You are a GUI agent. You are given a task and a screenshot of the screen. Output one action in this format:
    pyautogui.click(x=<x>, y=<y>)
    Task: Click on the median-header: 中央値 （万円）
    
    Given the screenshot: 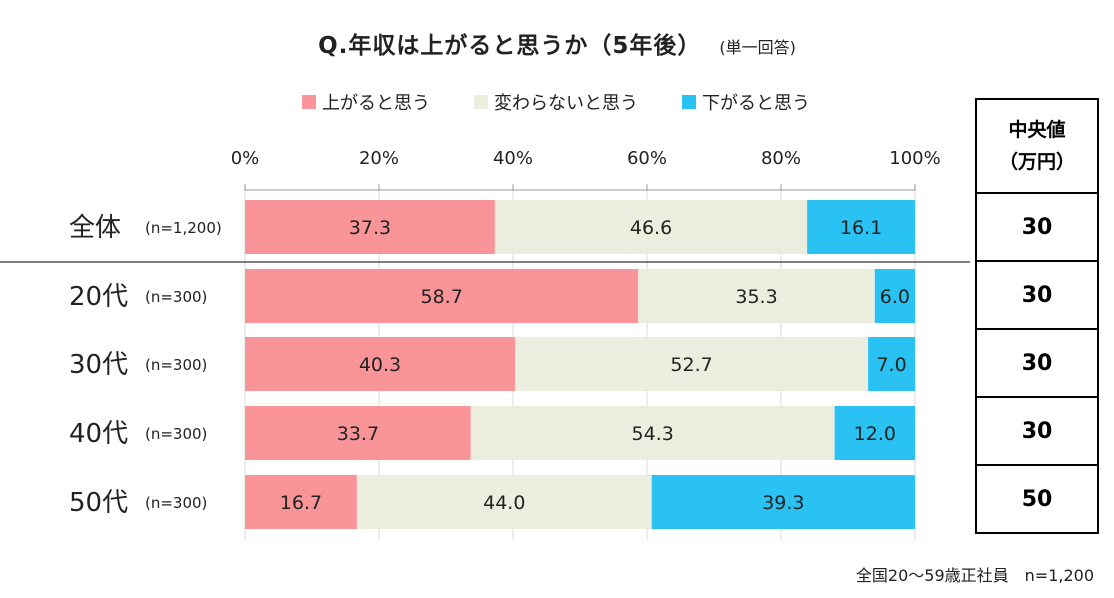 What is the action you would take?
    pyautogui.click(x=1037, y=146)
    